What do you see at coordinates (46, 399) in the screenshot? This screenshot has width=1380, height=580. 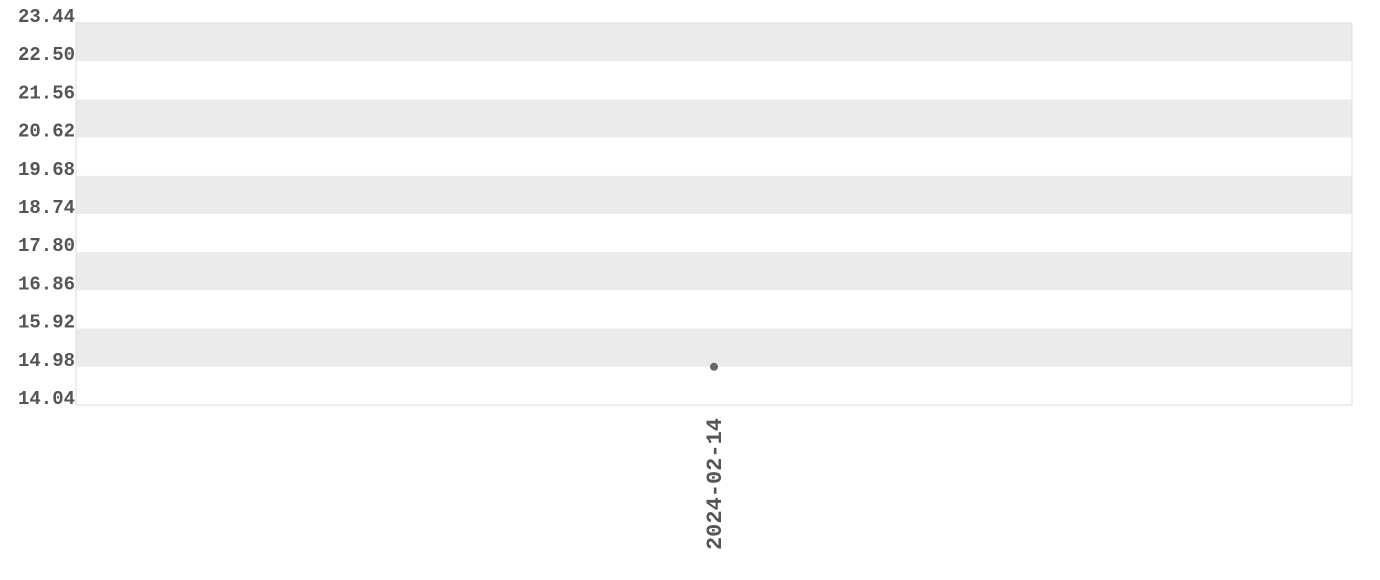 I see `y-tick-label: 14.04` at bounding box center [46, 399].